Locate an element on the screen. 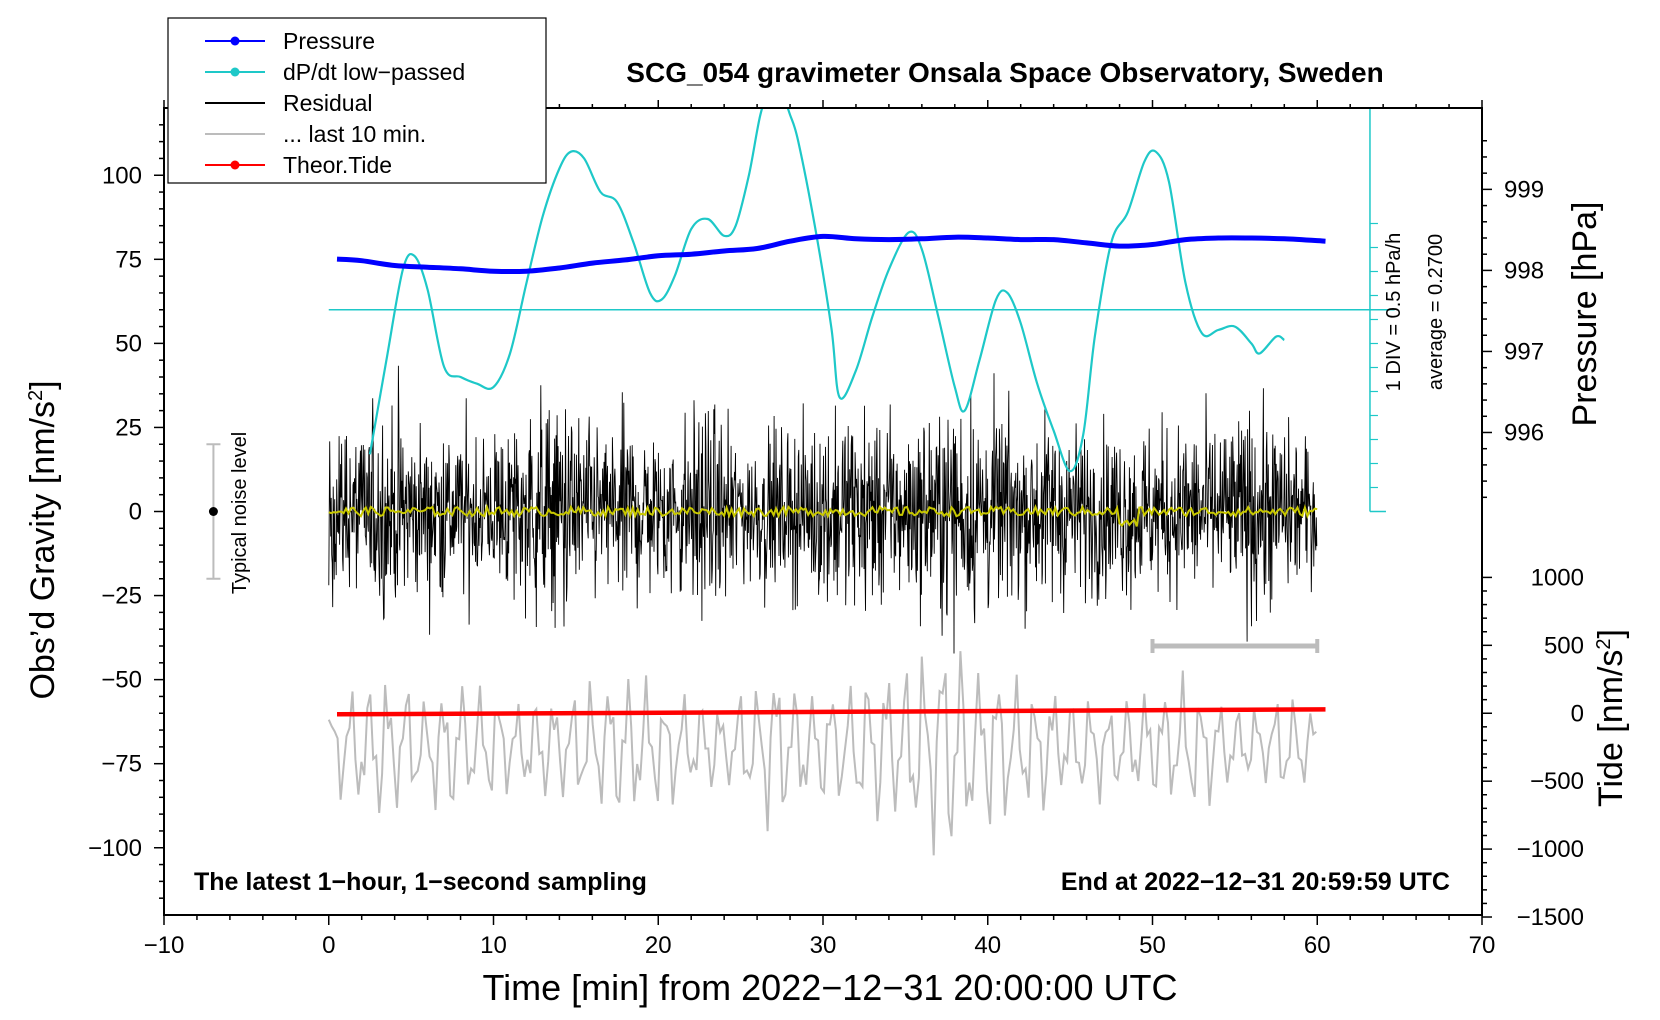 The image size is (1660, 1020). tide-tick-label: −500 is located at coordinates (1557, 781).